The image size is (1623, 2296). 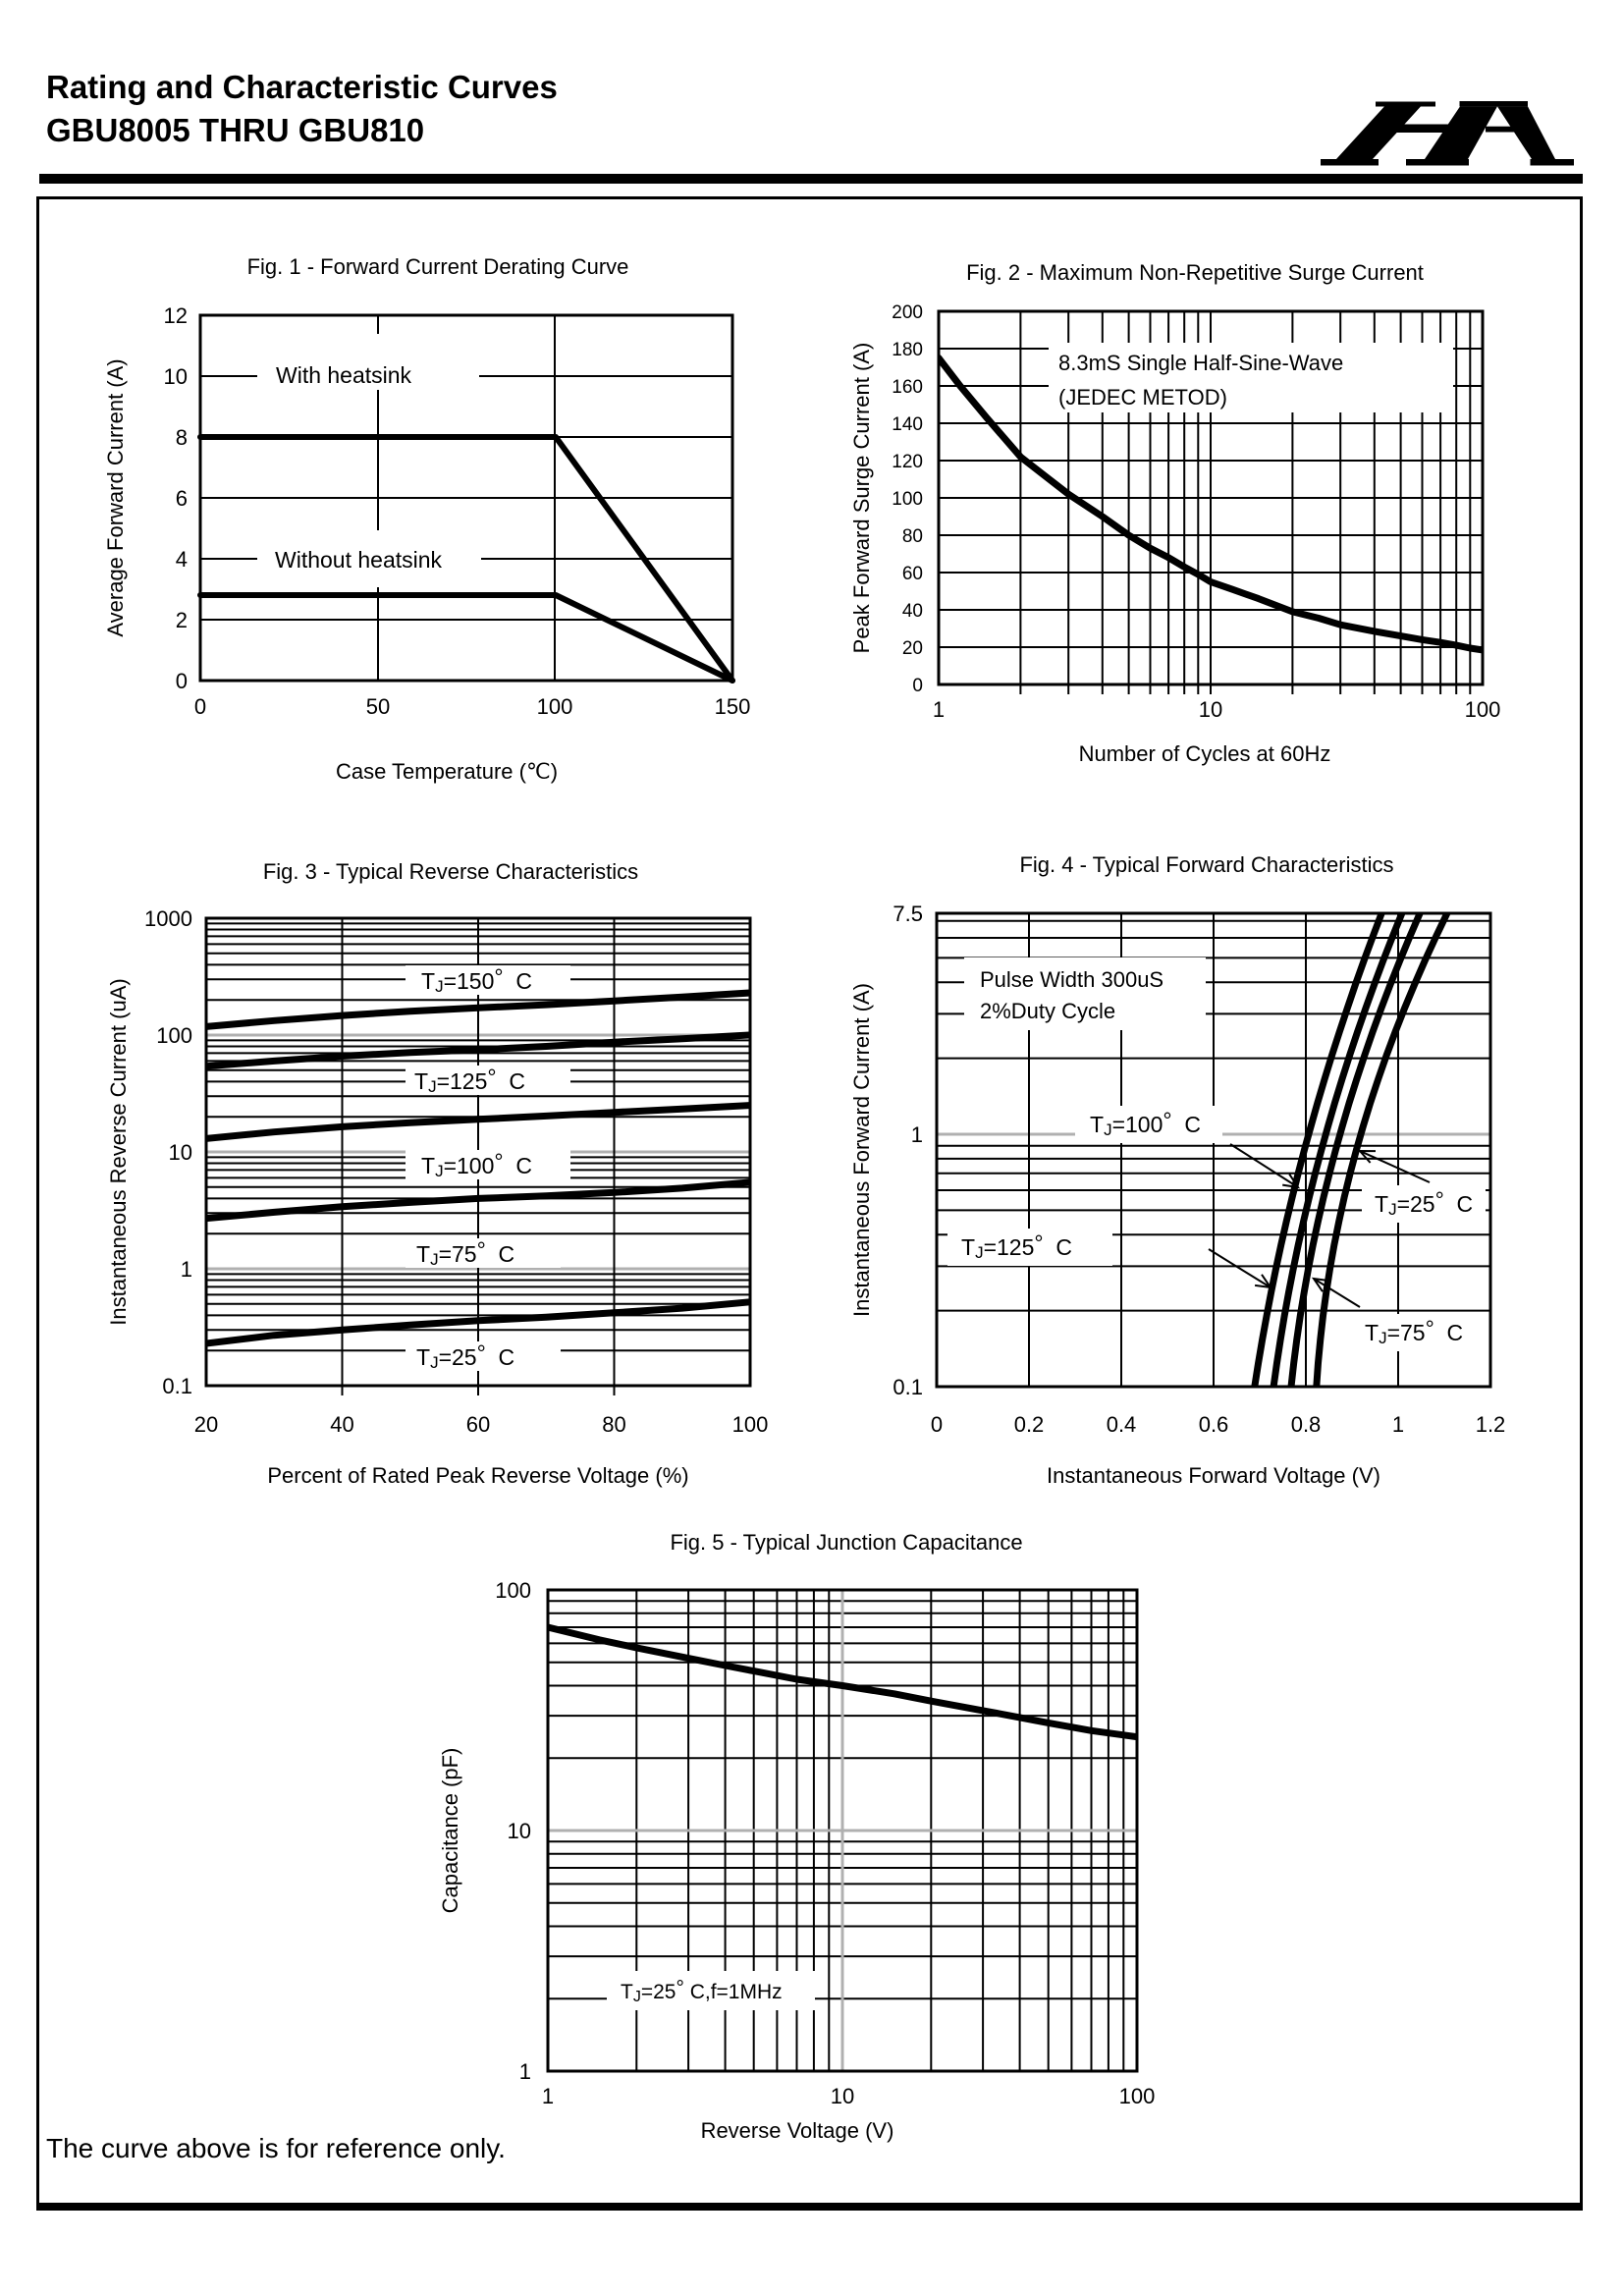 What do you see at coordinates (908, 914) in the screenshot?
I see `svg-text: 7.5` at bounding box center [908, 914].